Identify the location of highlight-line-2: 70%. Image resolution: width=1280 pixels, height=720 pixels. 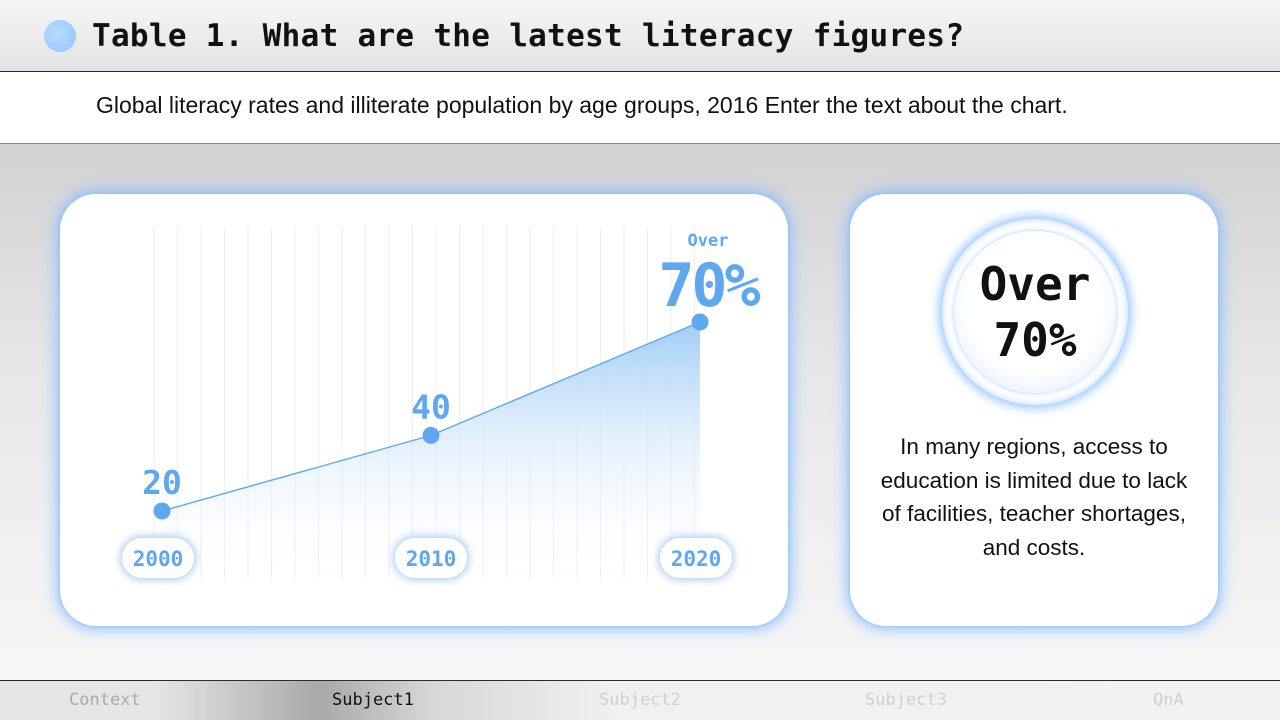
(1035, 340).